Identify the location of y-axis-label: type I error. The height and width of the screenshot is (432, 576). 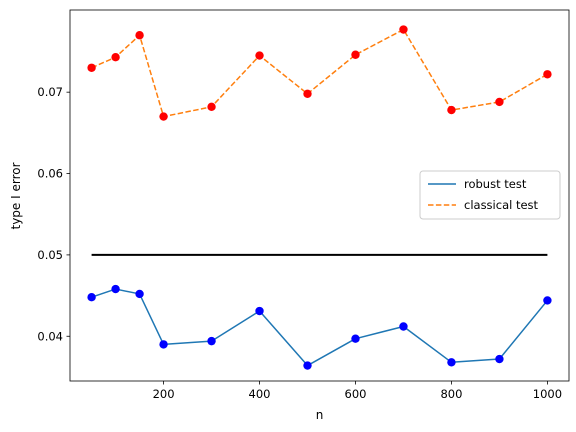
(16, 195).